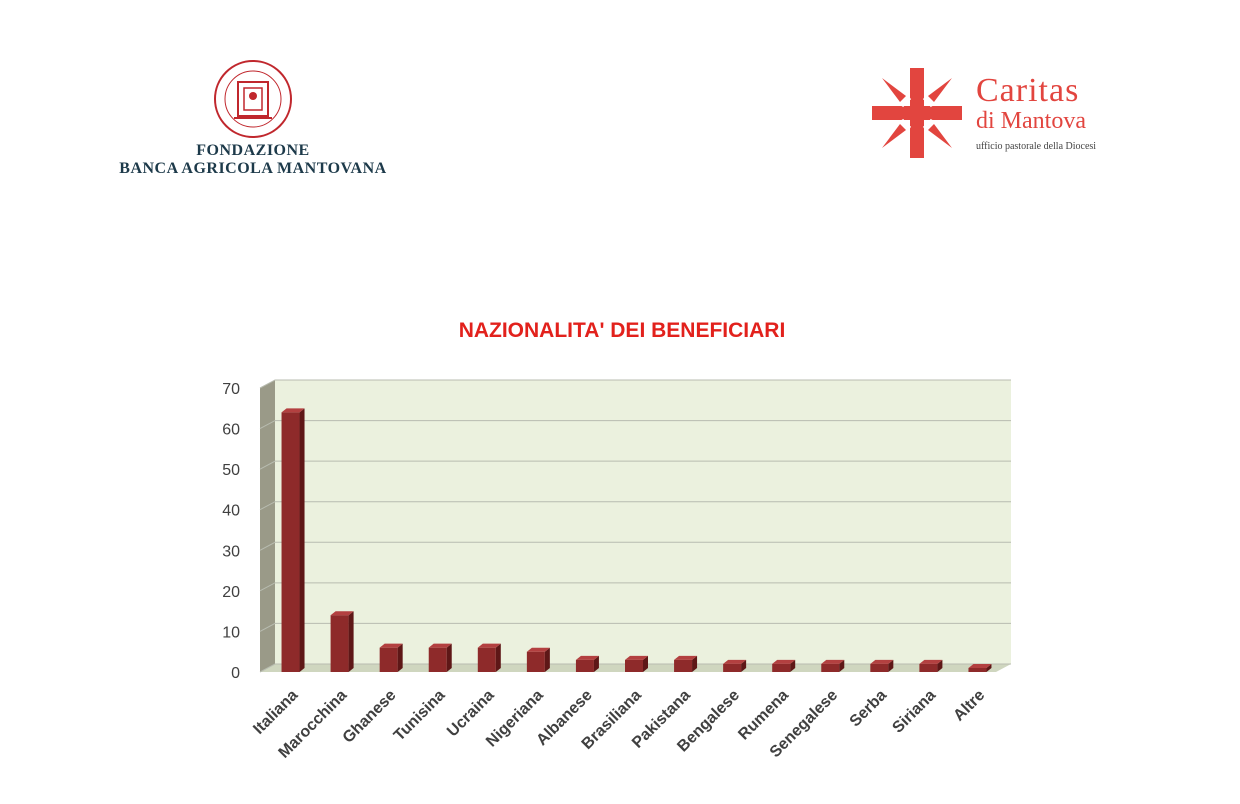  Describe the element at coordinates (622, 330) in the screenshot. I see `chart-title: NAZIONALITA' DEI BENEFICIARI` at that location.